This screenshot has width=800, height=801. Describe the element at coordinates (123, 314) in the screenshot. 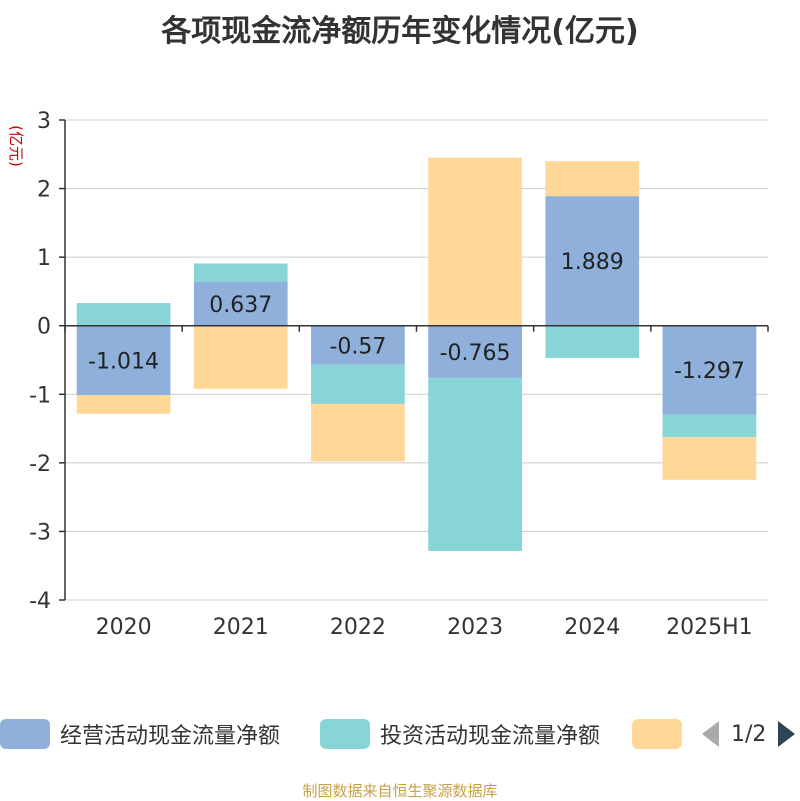

I see `bar-series1-2020` at that location.